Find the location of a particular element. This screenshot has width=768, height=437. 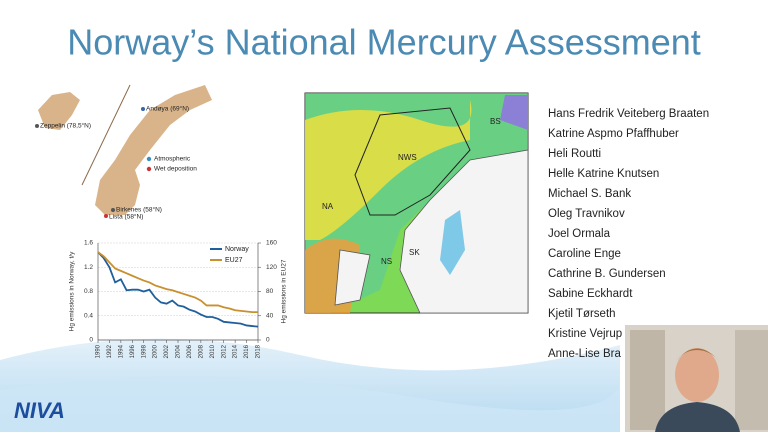

webcam is located at coordinates (696, 378).